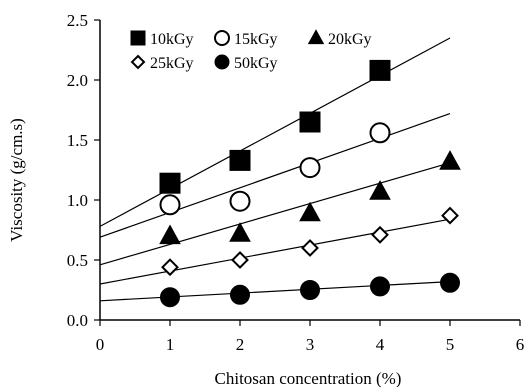 The image size is (524, 387). Describe the element at coordinates (172, 39) in the screenshot. I see `legend-label: 10kGy` at that location.